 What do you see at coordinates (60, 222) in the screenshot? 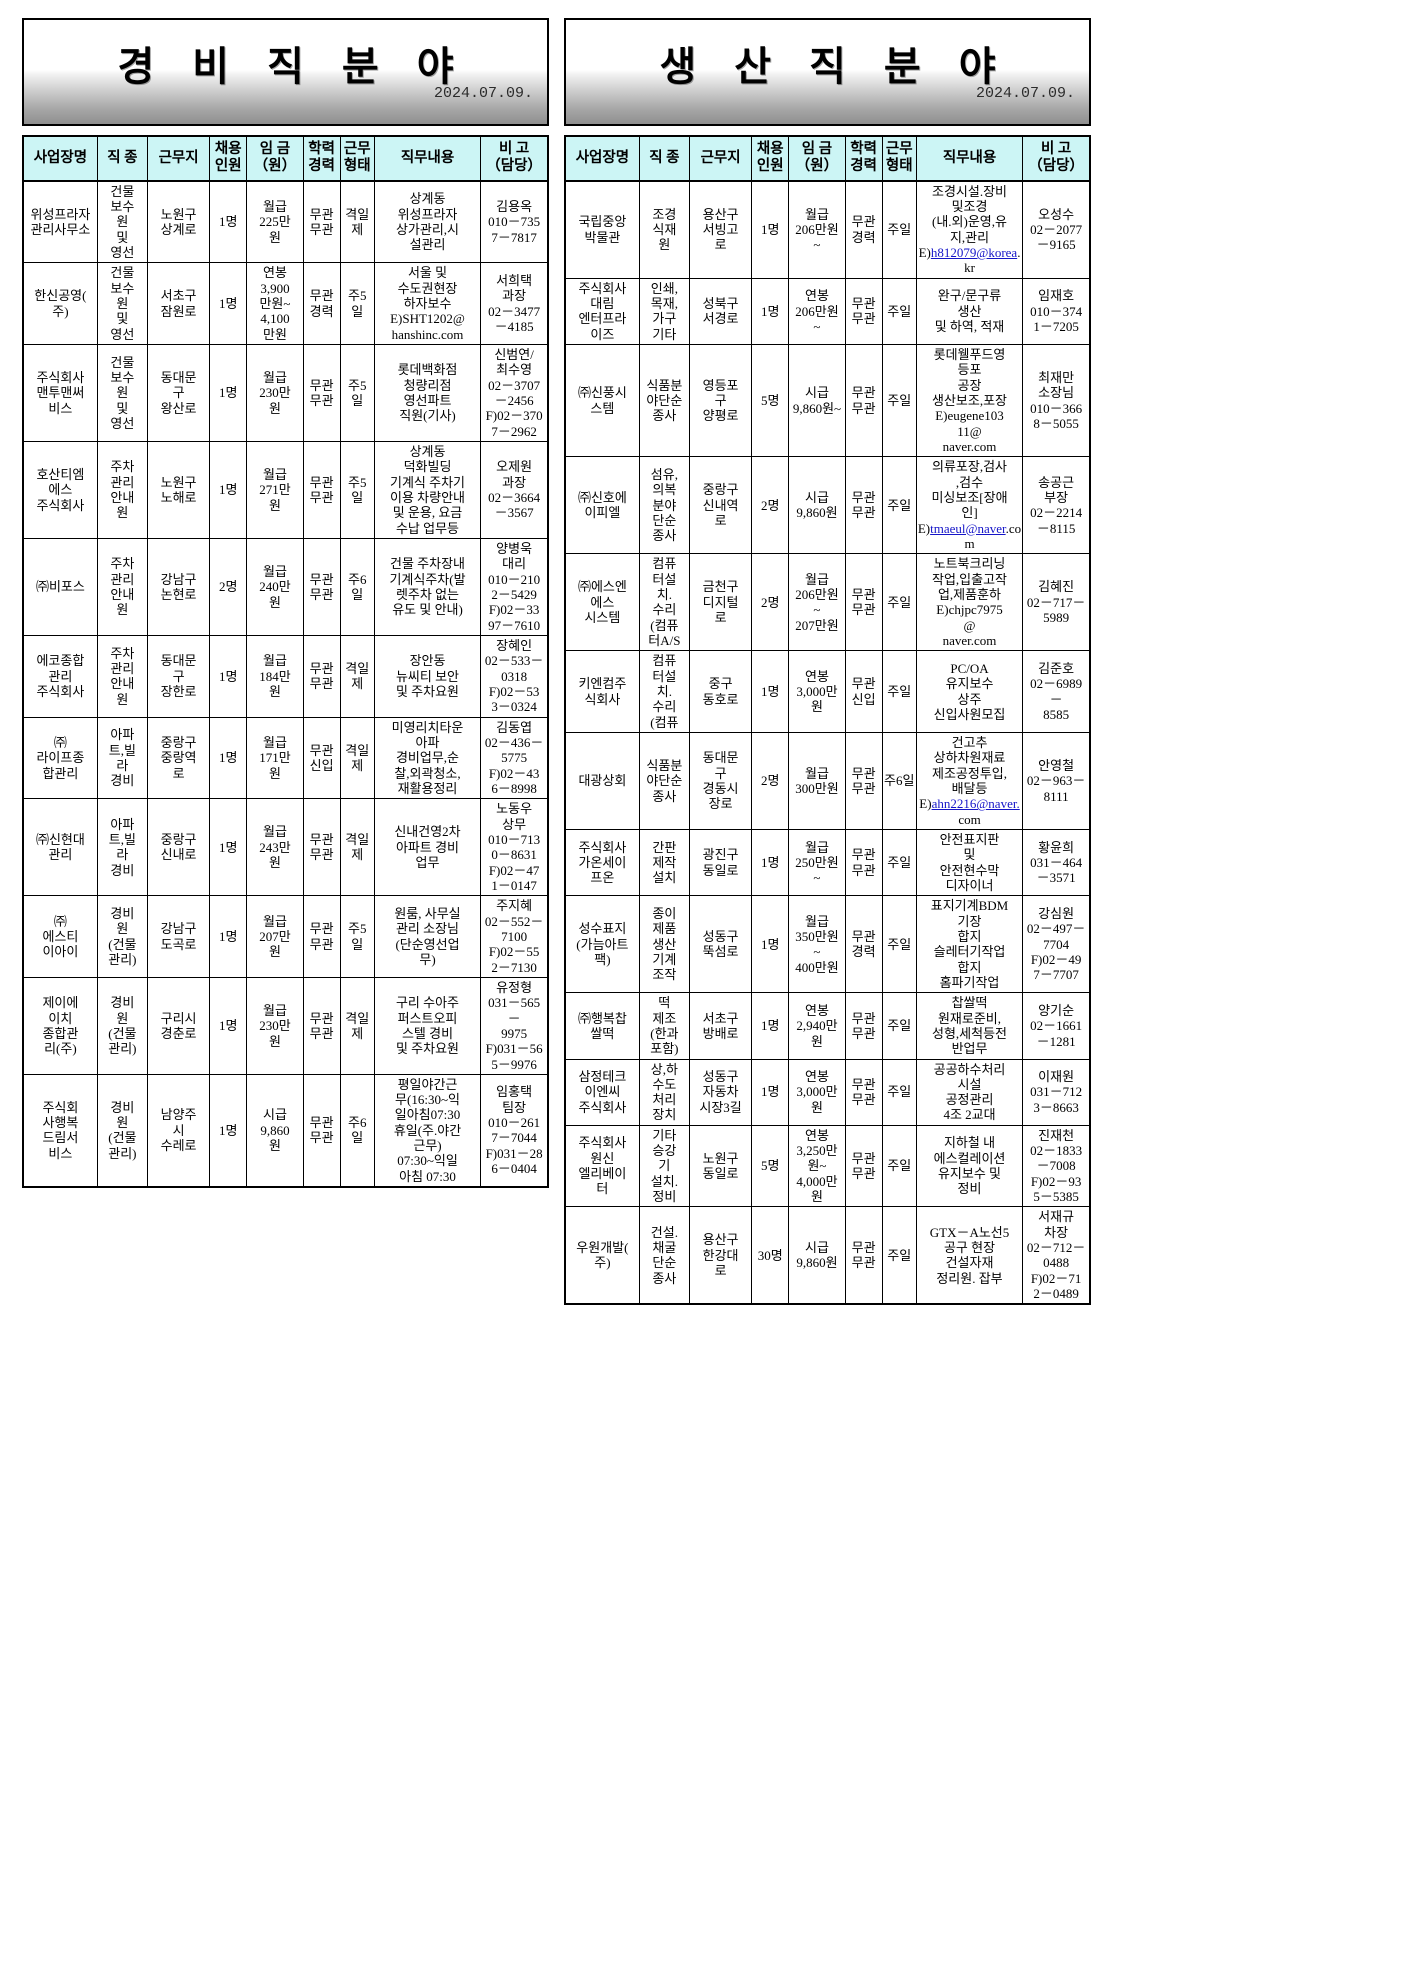
I see `cell-workplace-name: 위성프라자 관리사무소` at bounding box center [60, 222].